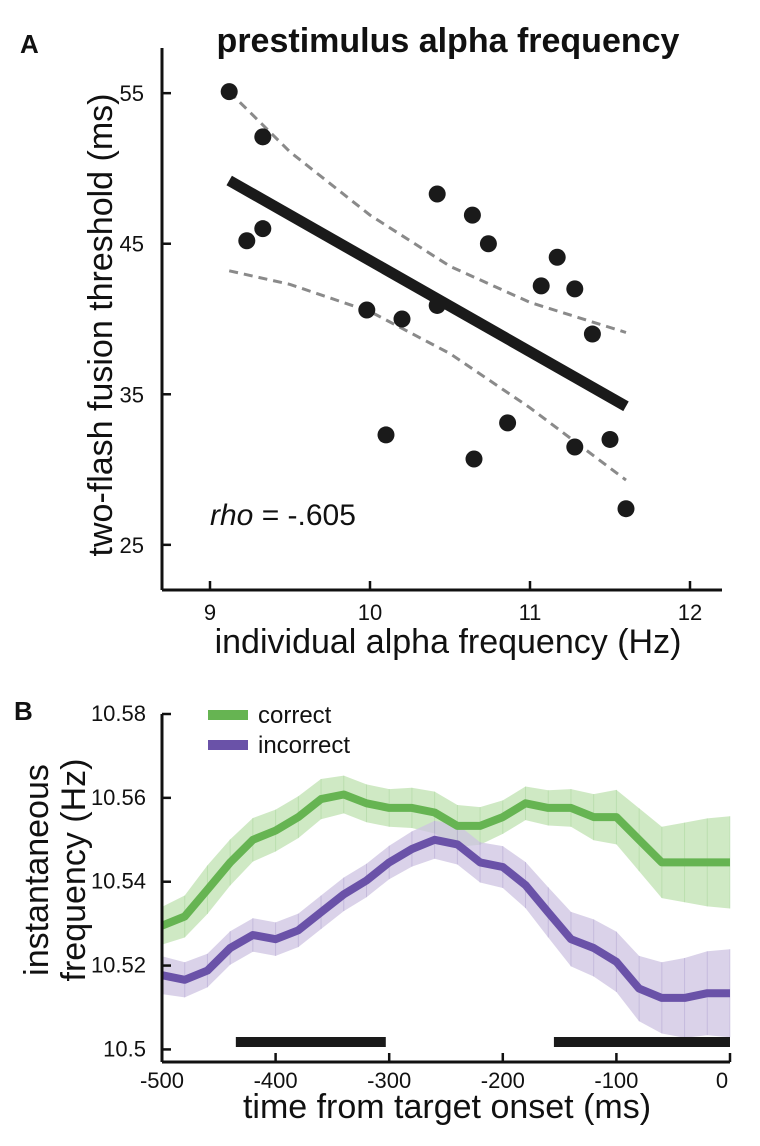  Describe the element at coordinates (231, 515) in the screenshot. I see `rho-label: rho` at that location.